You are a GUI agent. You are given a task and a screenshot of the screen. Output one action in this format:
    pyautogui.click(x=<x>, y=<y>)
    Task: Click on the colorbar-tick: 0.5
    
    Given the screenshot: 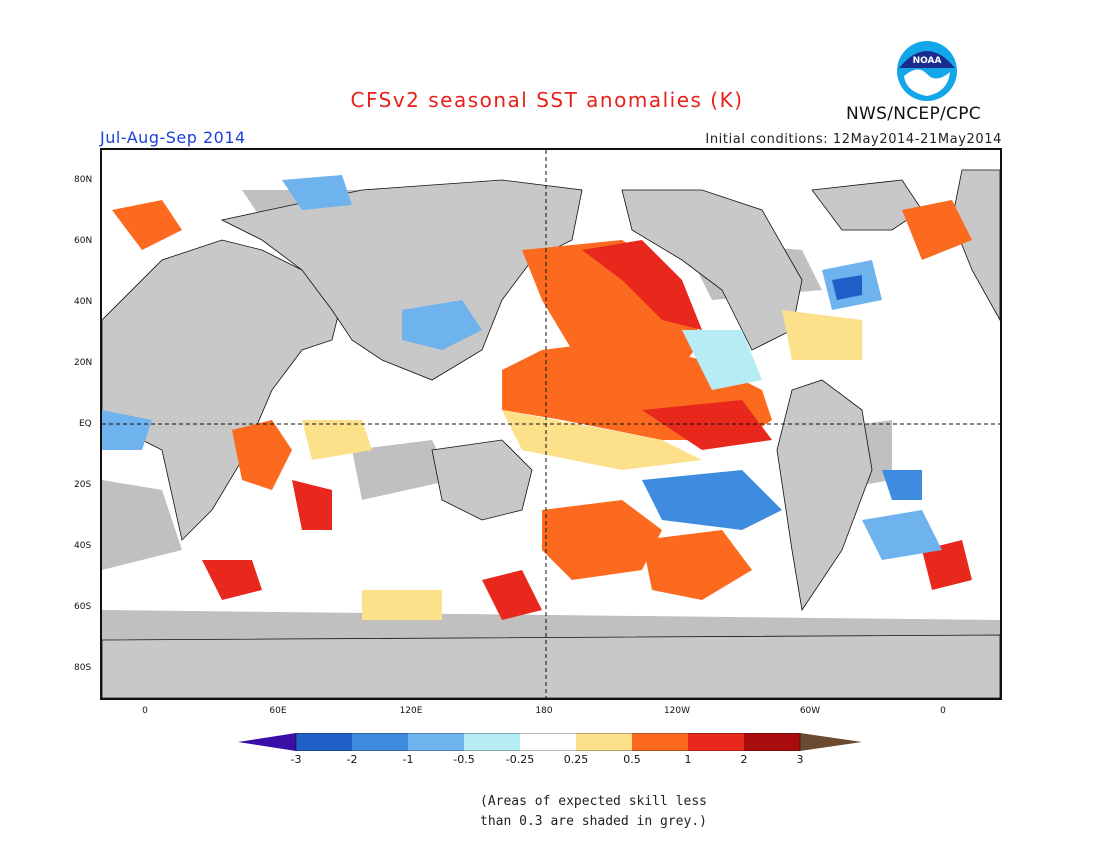 What is the action you would take?
    pyautogui.click(x=632, y=759)
    